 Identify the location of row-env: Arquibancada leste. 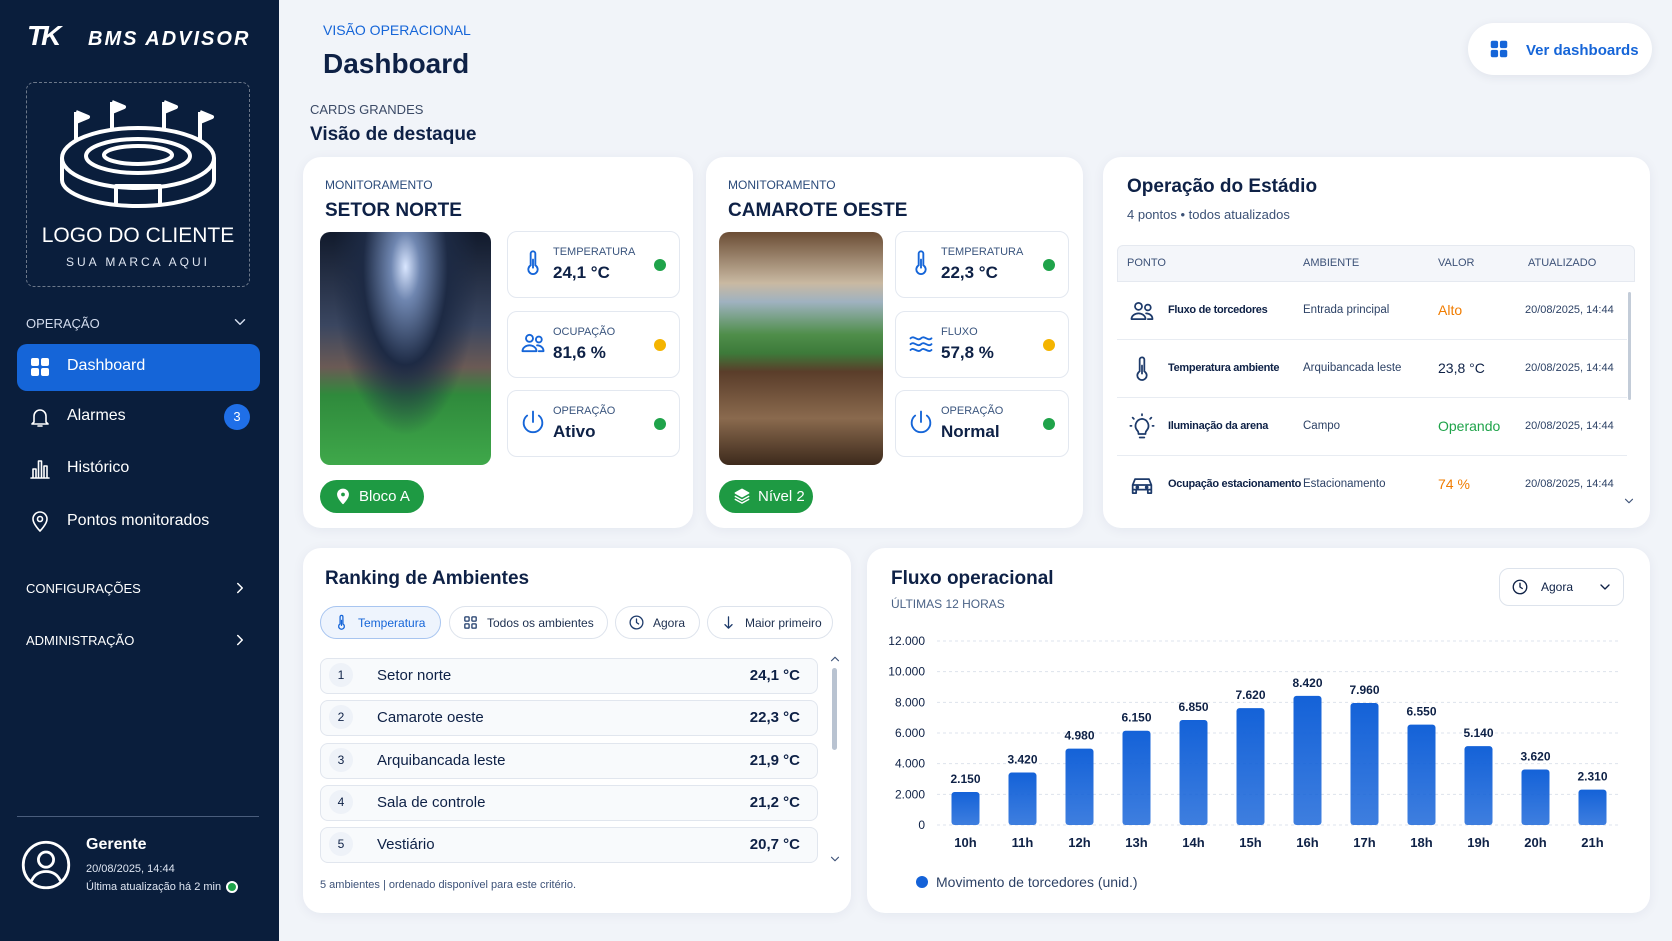
(1352, 368).